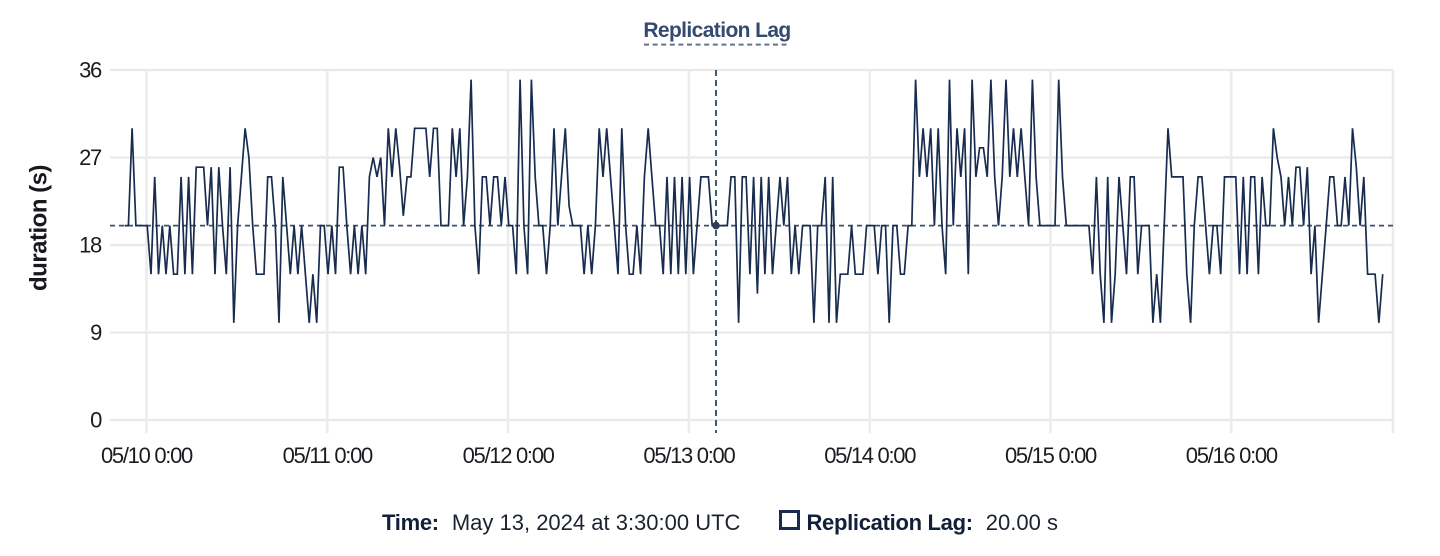 Image resolution: width=1440 pixels, height=556 pixels. What do you see at coordinates (96, 420) in the screenshot?
I see `svg-text: 0` at bounding box center [96, 420].